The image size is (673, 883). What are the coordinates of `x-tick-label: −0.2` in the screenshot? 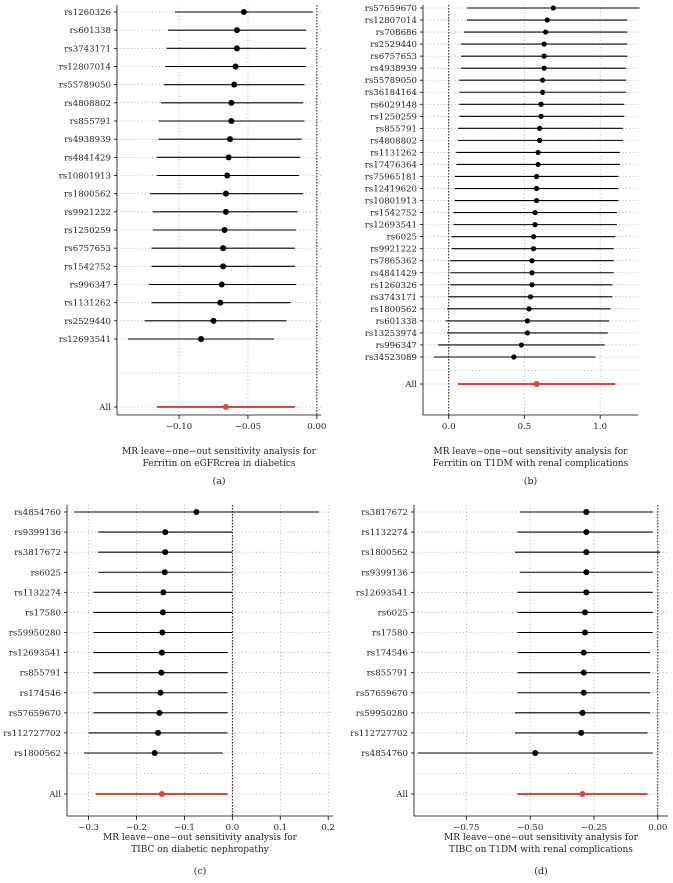 It's located at (136, 828).